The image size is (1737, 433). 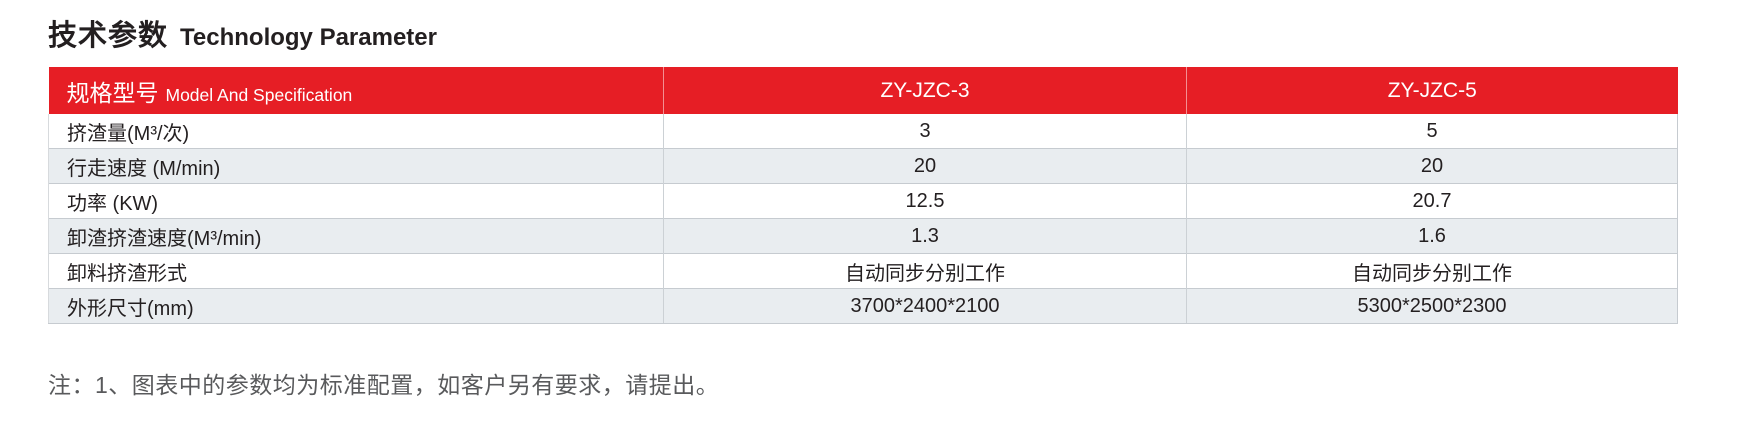 I want to click on page-title-zh: 技术参数, so click(x=108, y=36).